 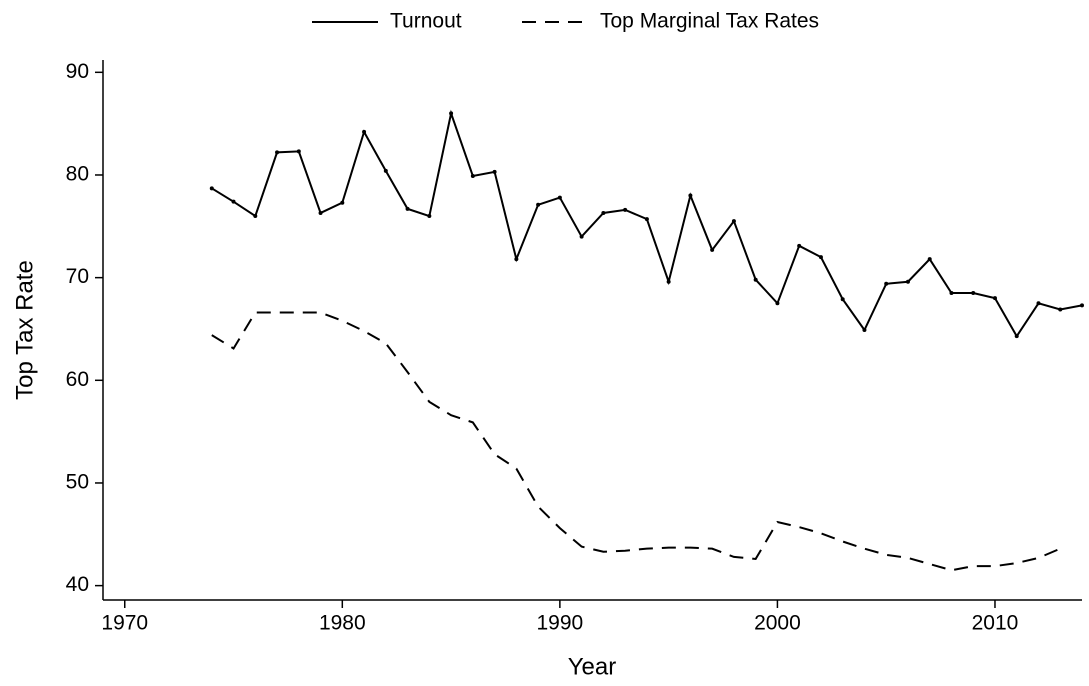 I want to click on x-tick-label: 1970, so click(x=124, y=623).